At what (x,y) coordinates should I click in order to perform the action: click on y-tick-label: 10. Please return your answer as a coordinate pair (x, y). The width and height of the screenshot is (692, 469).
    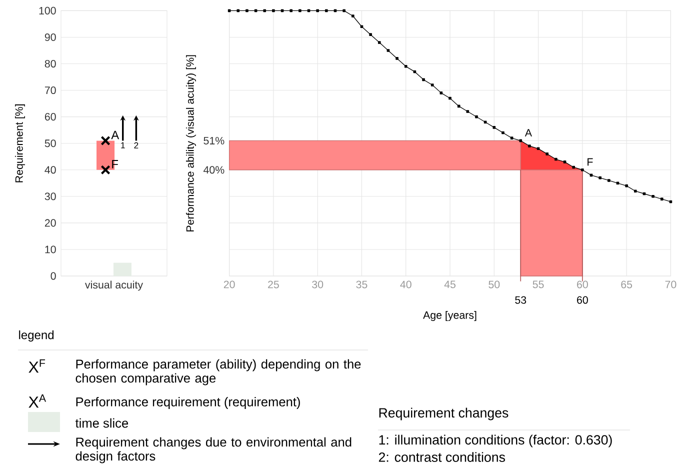
    Looking at the image, I should click on (50, 250).